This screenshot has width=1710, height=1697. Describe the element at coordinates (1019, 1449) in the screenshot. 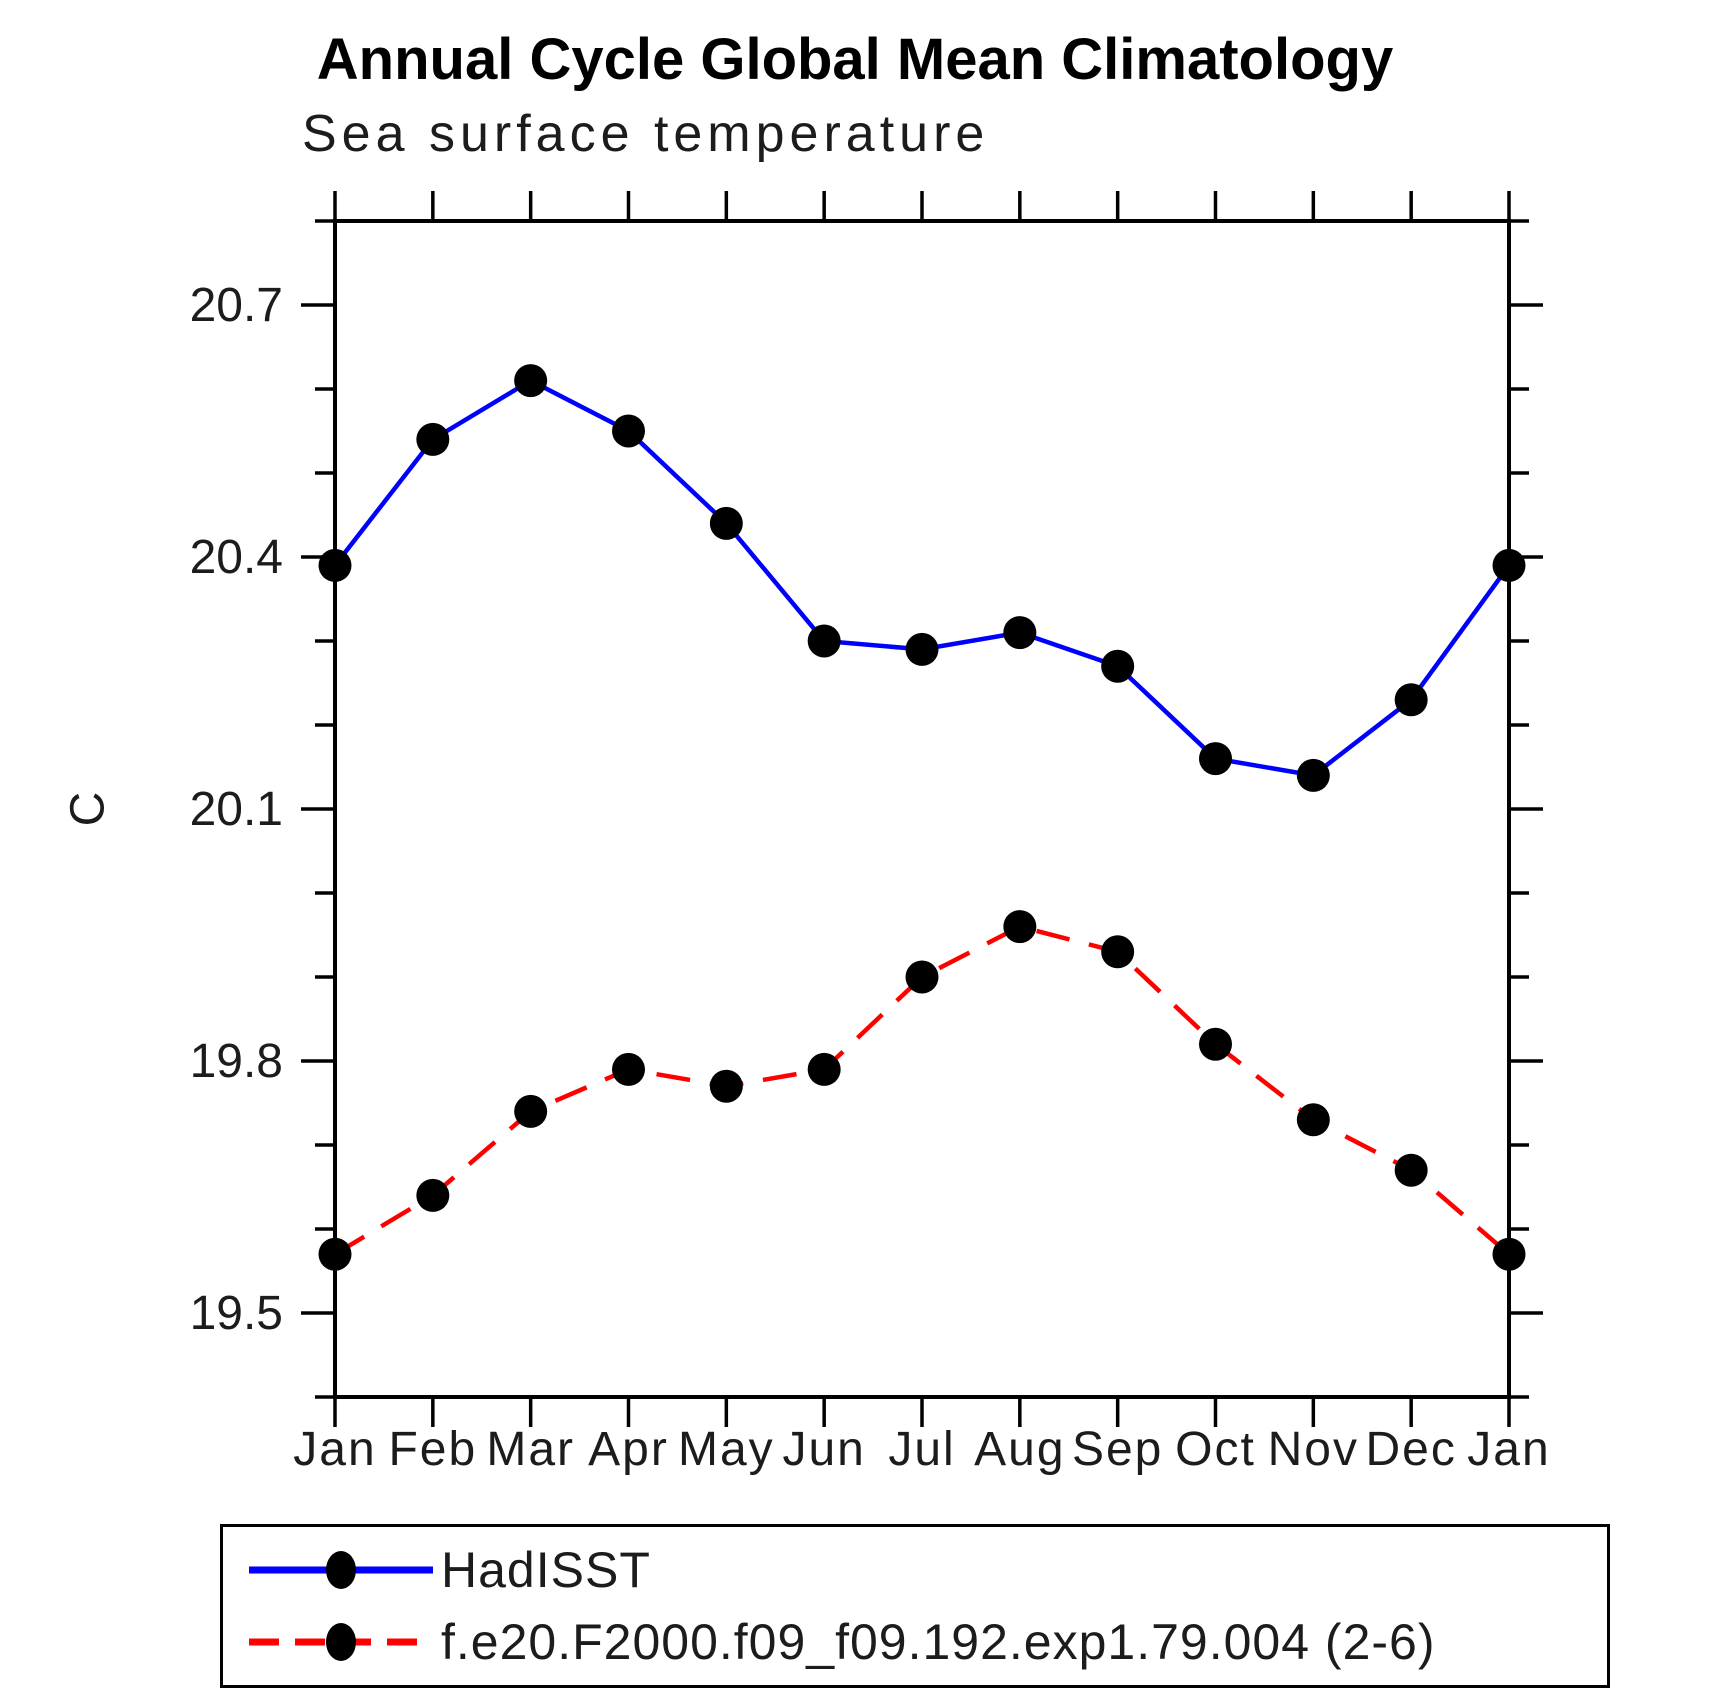

I see `x-tick-label: Aug` at that location.